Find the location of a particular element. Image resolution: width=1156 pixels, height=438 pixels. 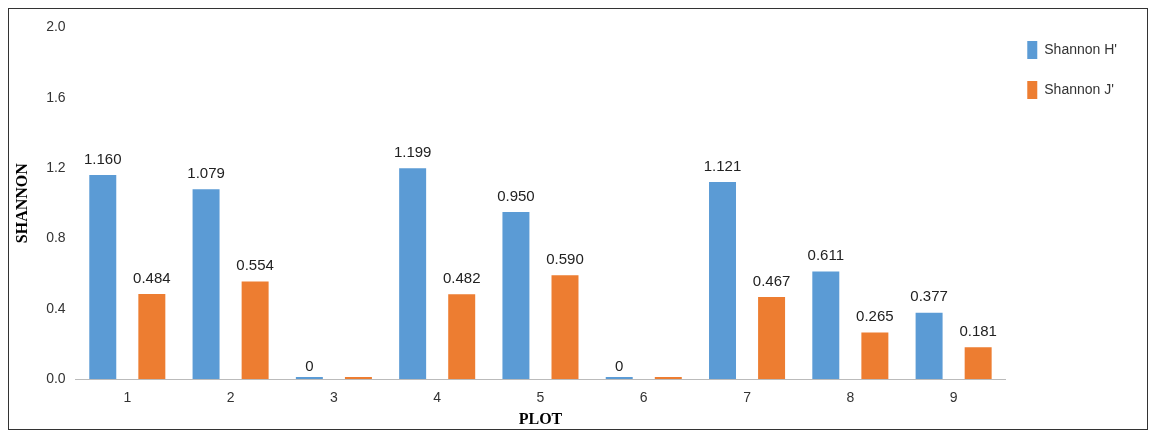

data-label: 0.554 is located at coordinates (255, 265).